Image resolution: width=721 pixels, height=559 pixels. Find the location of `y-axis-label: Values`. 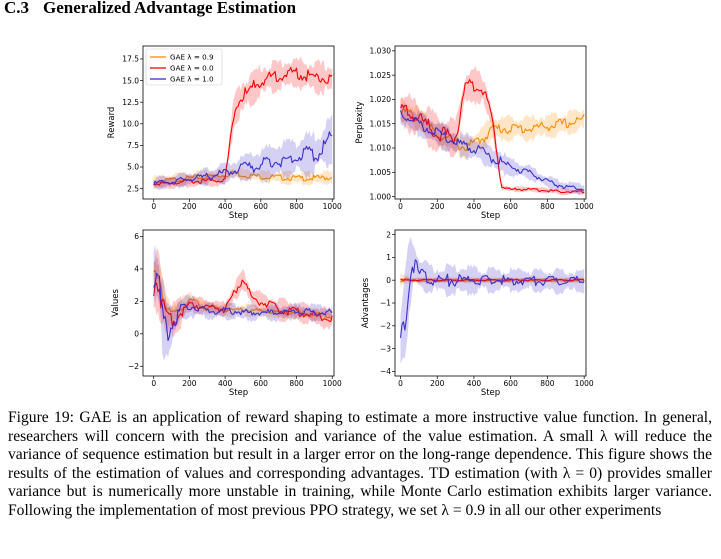

y-axis-label: Values is located at coordinates (116, 303).